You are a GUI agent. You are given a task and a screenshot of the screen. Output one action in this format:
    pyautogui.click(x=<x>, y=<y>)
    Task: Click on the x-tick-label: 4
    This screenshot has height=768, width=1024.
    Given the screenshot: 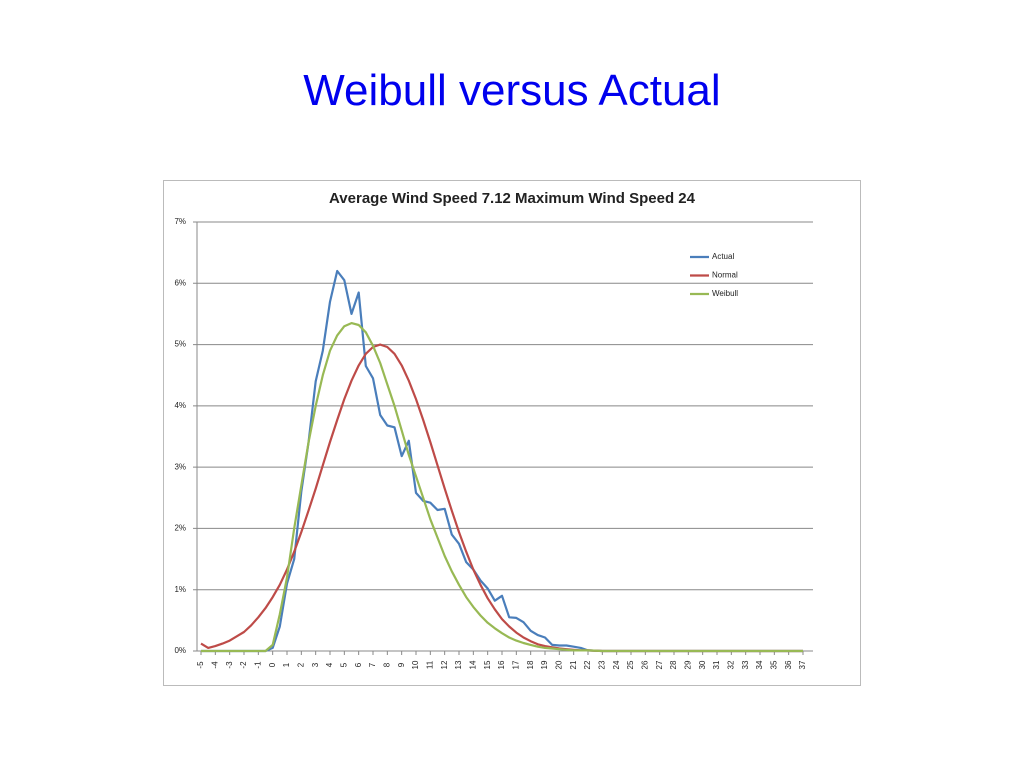 What is the action you would take?
    pyautogui.click(x=329, y=664)
    